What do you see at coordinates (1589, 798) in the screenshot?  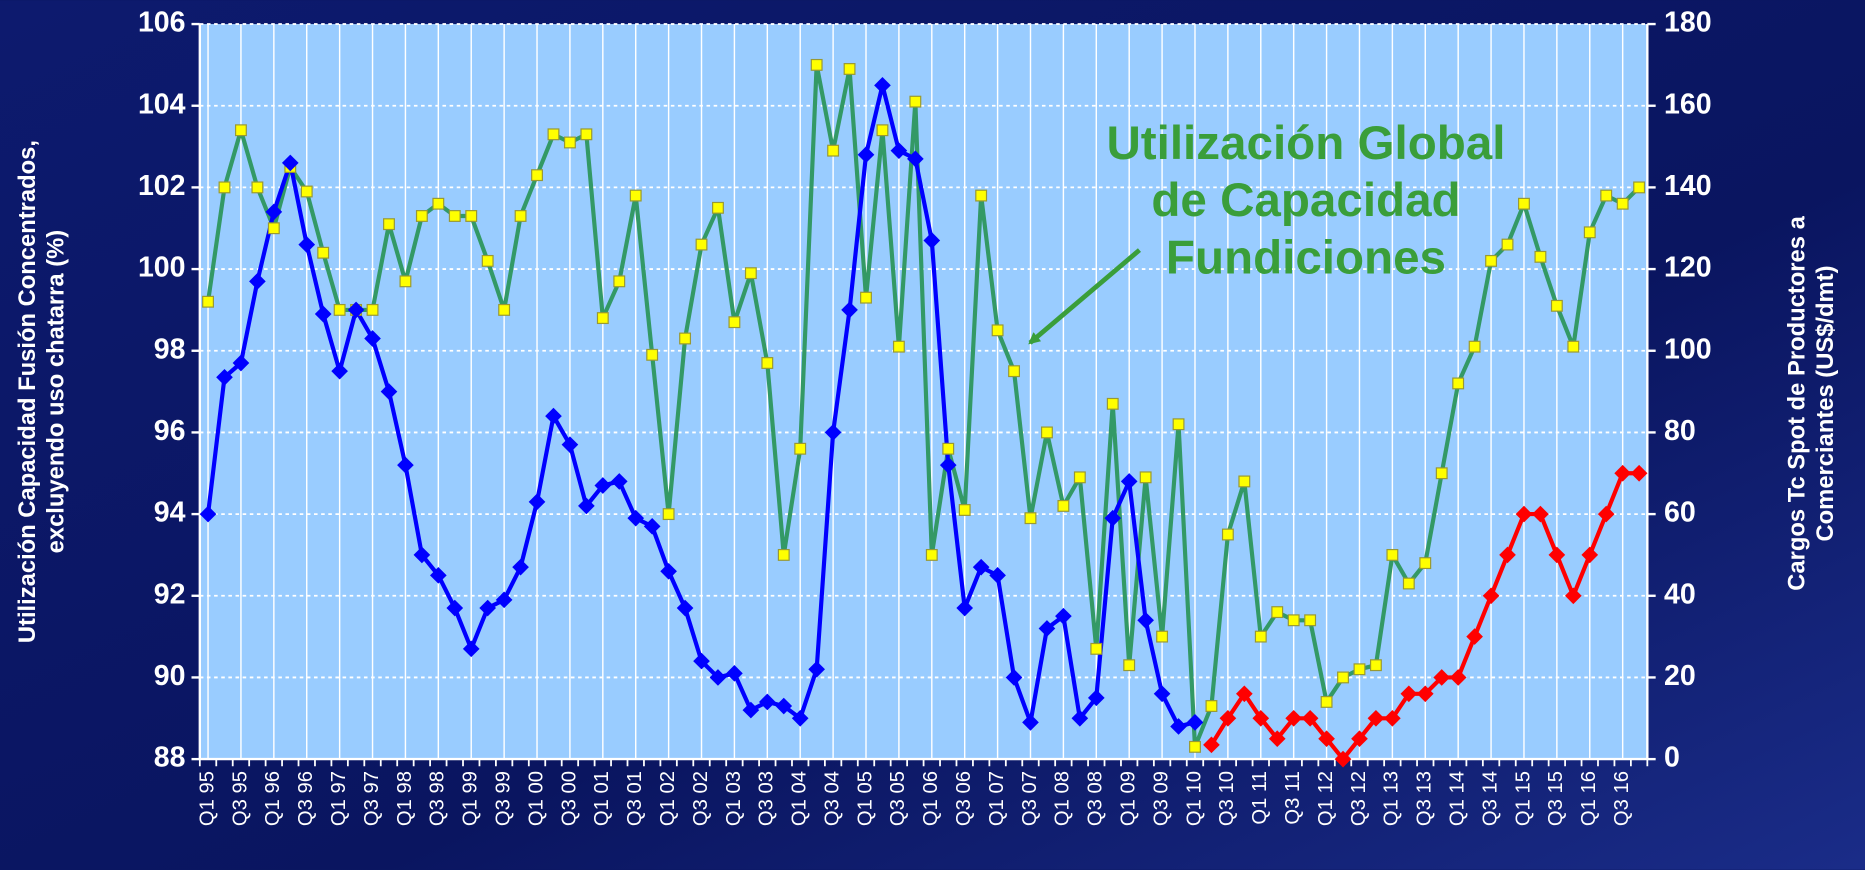 I see `x-tick-label: Q1 16` at bounding box center [1589, 798].